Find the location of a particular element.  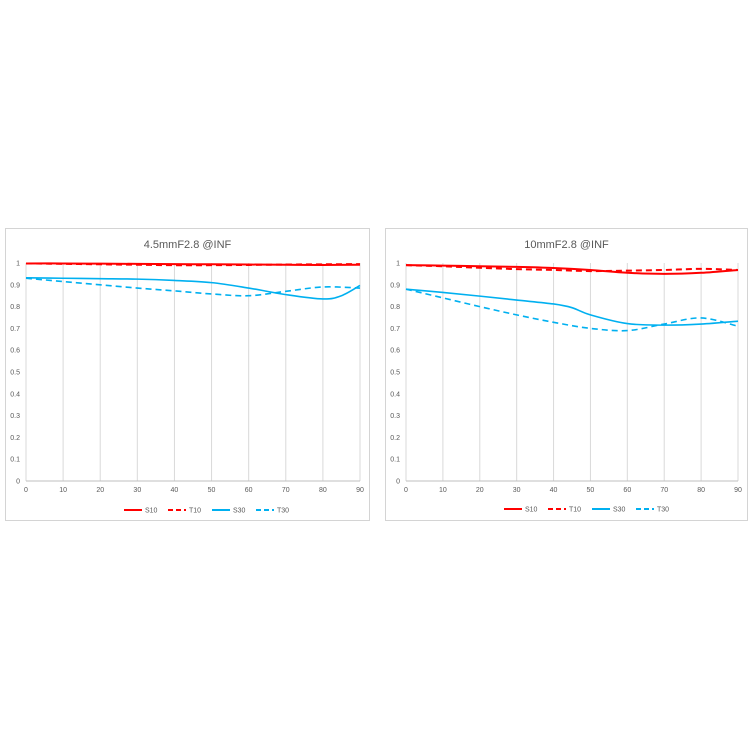

chart-title: 4.5mmF2.8 @INF is located at coordinates (187, 245).